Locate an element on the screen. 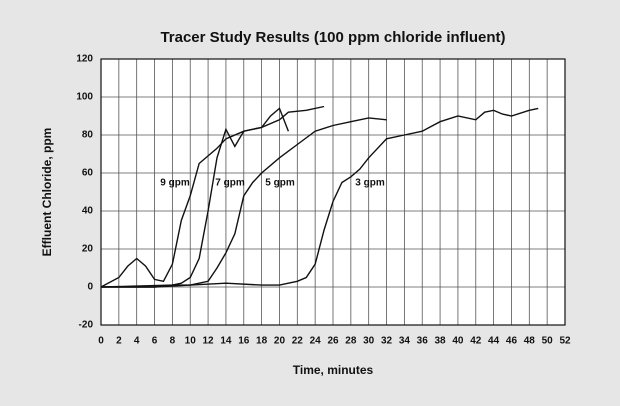  x-tick-label: 6 is located at coordinates (155, 341).